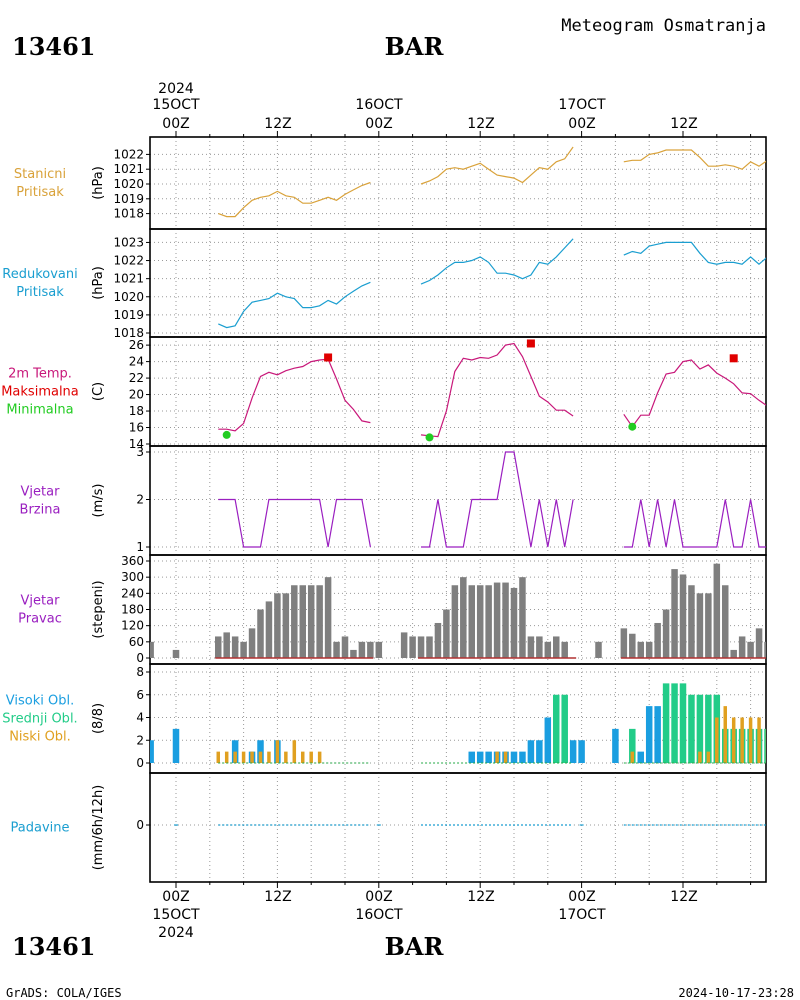 This screenshot has width=800, height=1000. I want to click on top-hour-label-1: 00Z, so click(175, 124).